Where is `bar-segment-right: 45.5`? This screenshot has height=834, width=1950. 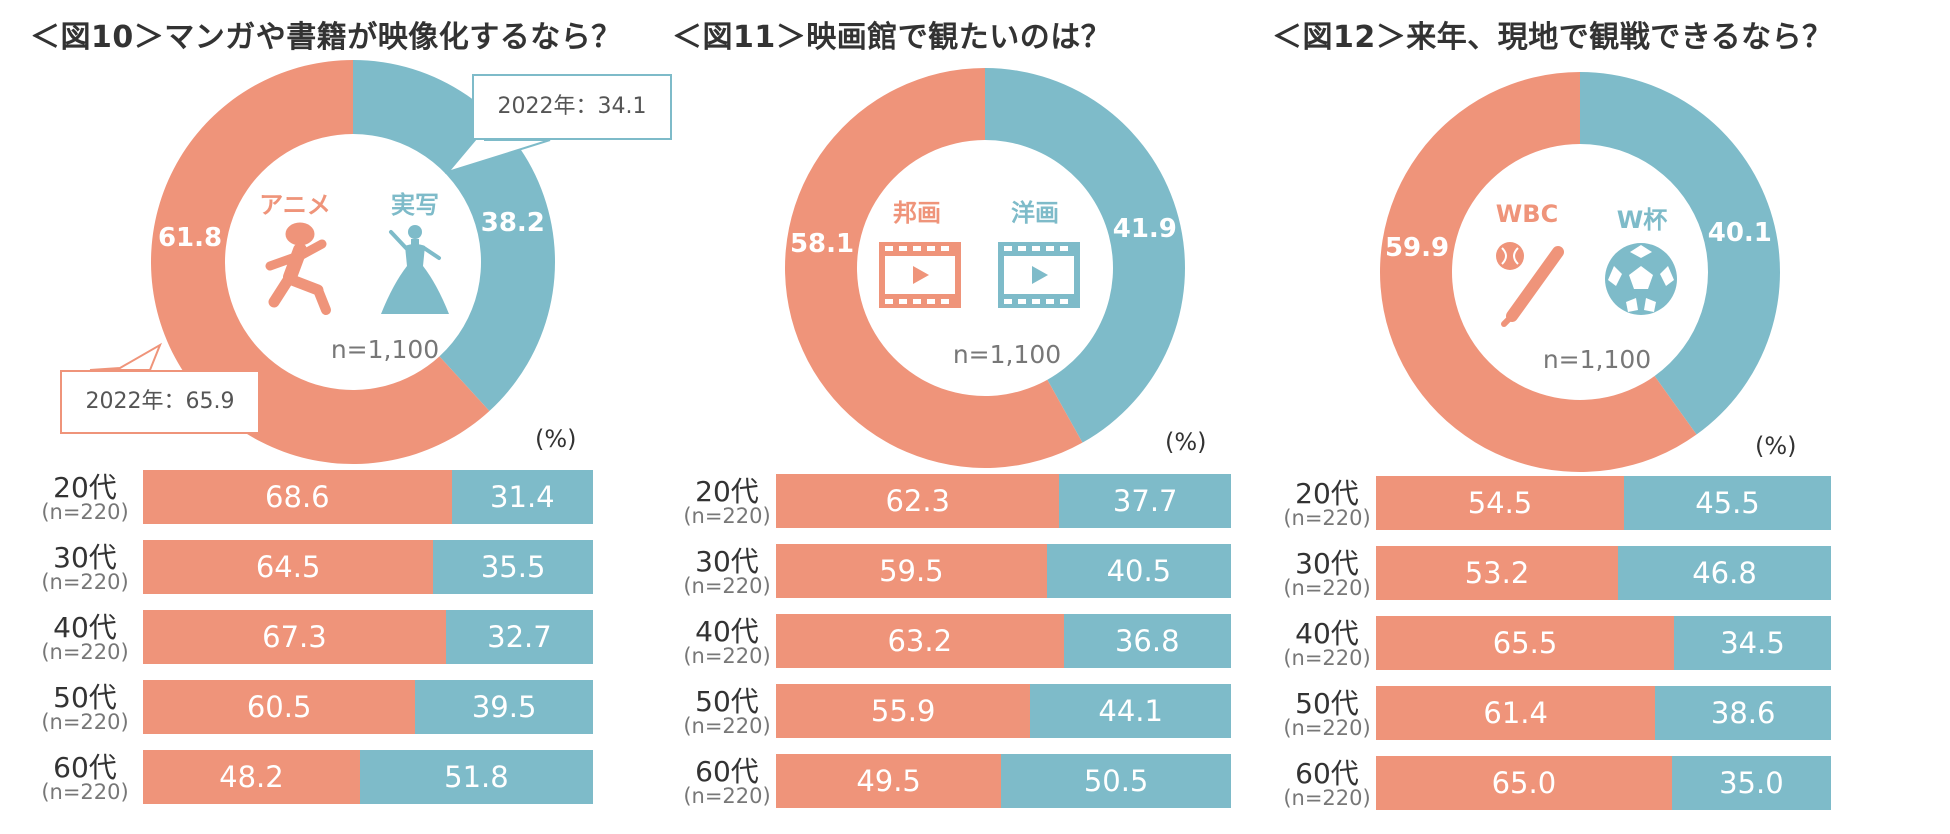
bar-segment-right: 45.5 is located at coordinates (1727, 503).